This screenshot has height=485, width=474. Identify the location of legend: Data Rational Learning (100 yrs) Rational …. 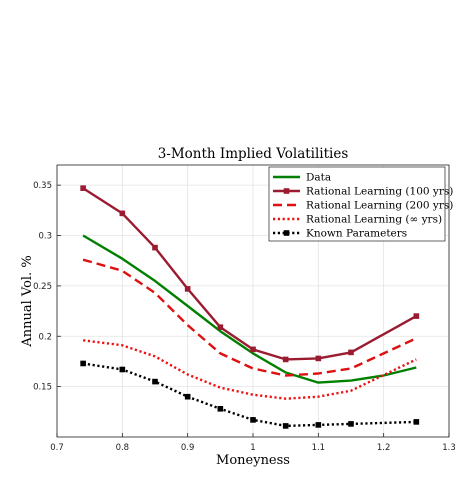
(360, 204).